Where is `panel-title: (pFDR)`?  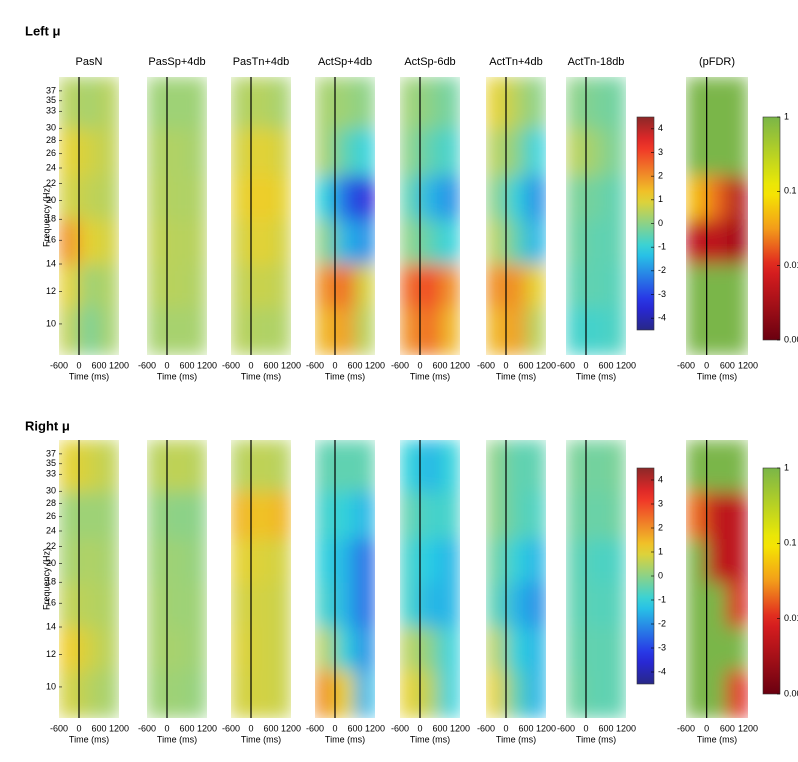
panel-title: (pFDR) is located at coordinates (717, 62).